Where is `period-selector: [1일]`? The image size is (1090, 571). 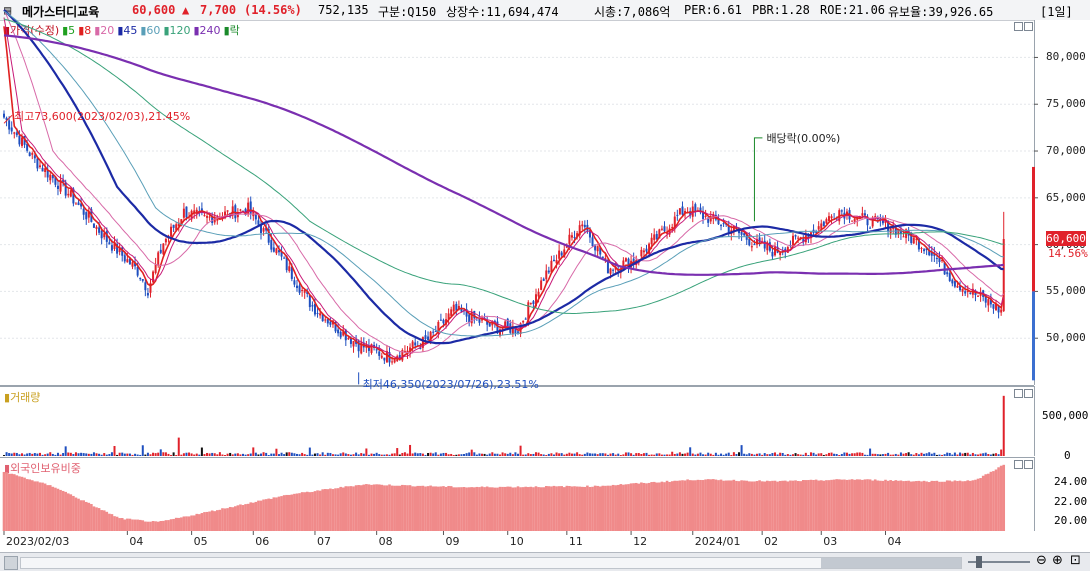 period-selector: [1일] is located at coordinates (1056, 12).